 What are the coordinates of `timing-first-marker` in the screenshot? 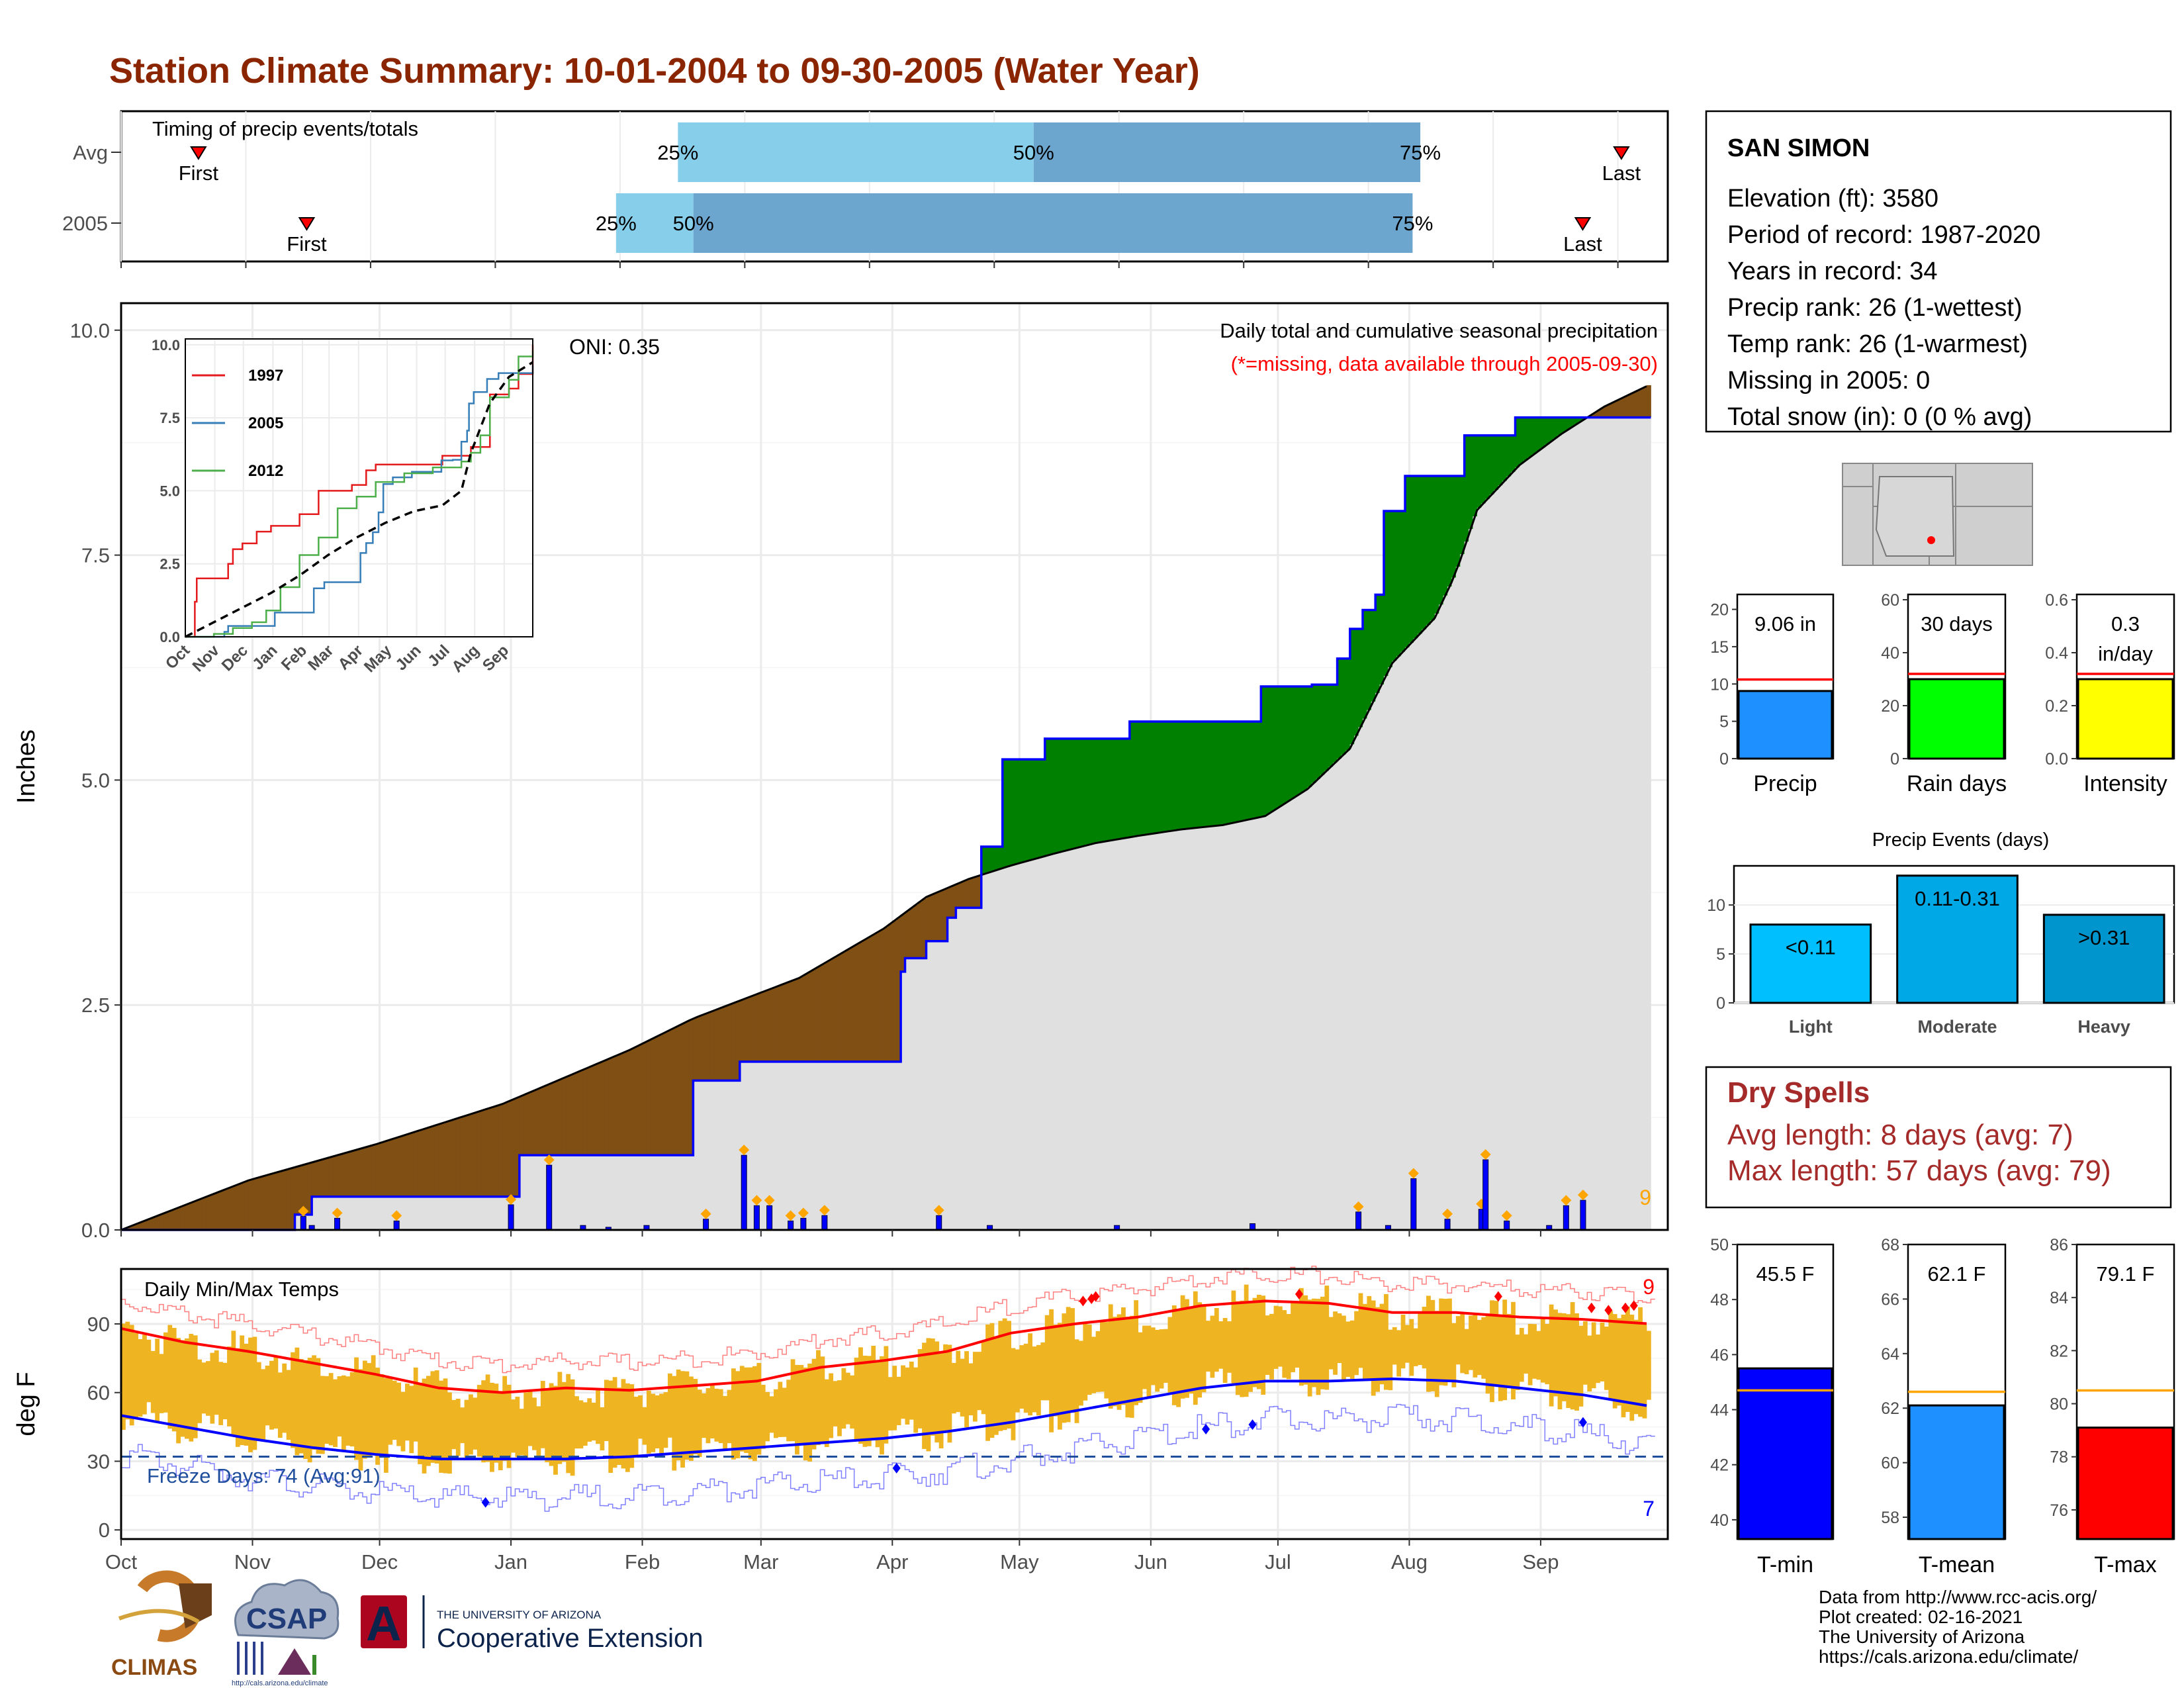 It's located at (307, 224).